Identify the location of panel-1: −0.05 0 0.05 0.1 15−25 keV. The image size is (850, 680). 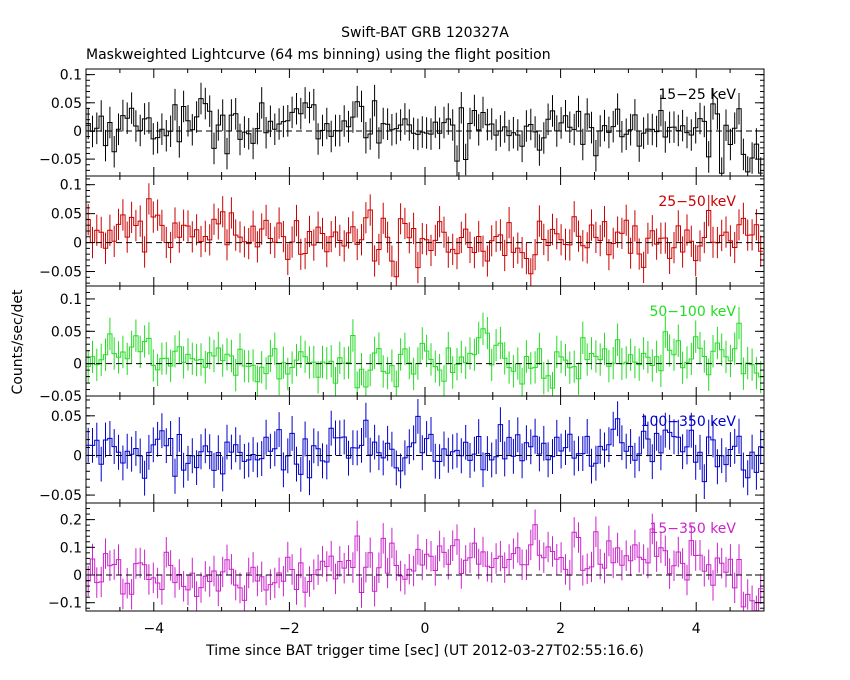
(402, 122).